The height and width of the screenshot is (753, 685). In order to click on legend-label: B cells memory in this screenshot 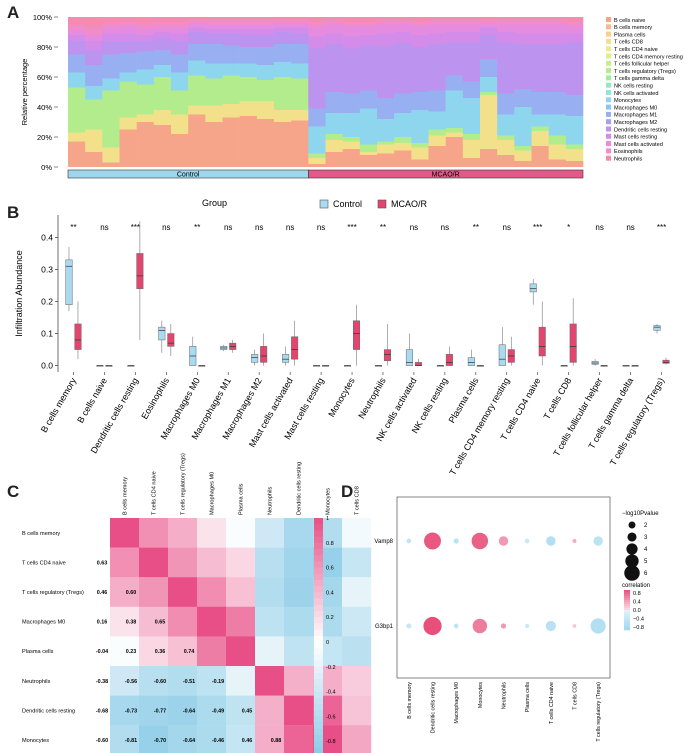, I will do `click(633, 28)`.